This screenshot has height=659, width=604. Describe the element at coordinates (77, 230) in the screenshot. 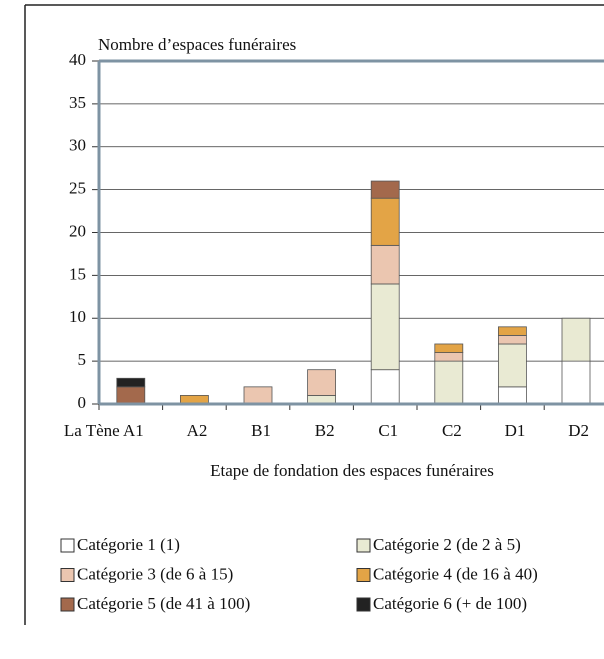

I see `y-tick-label: 20` at that location.